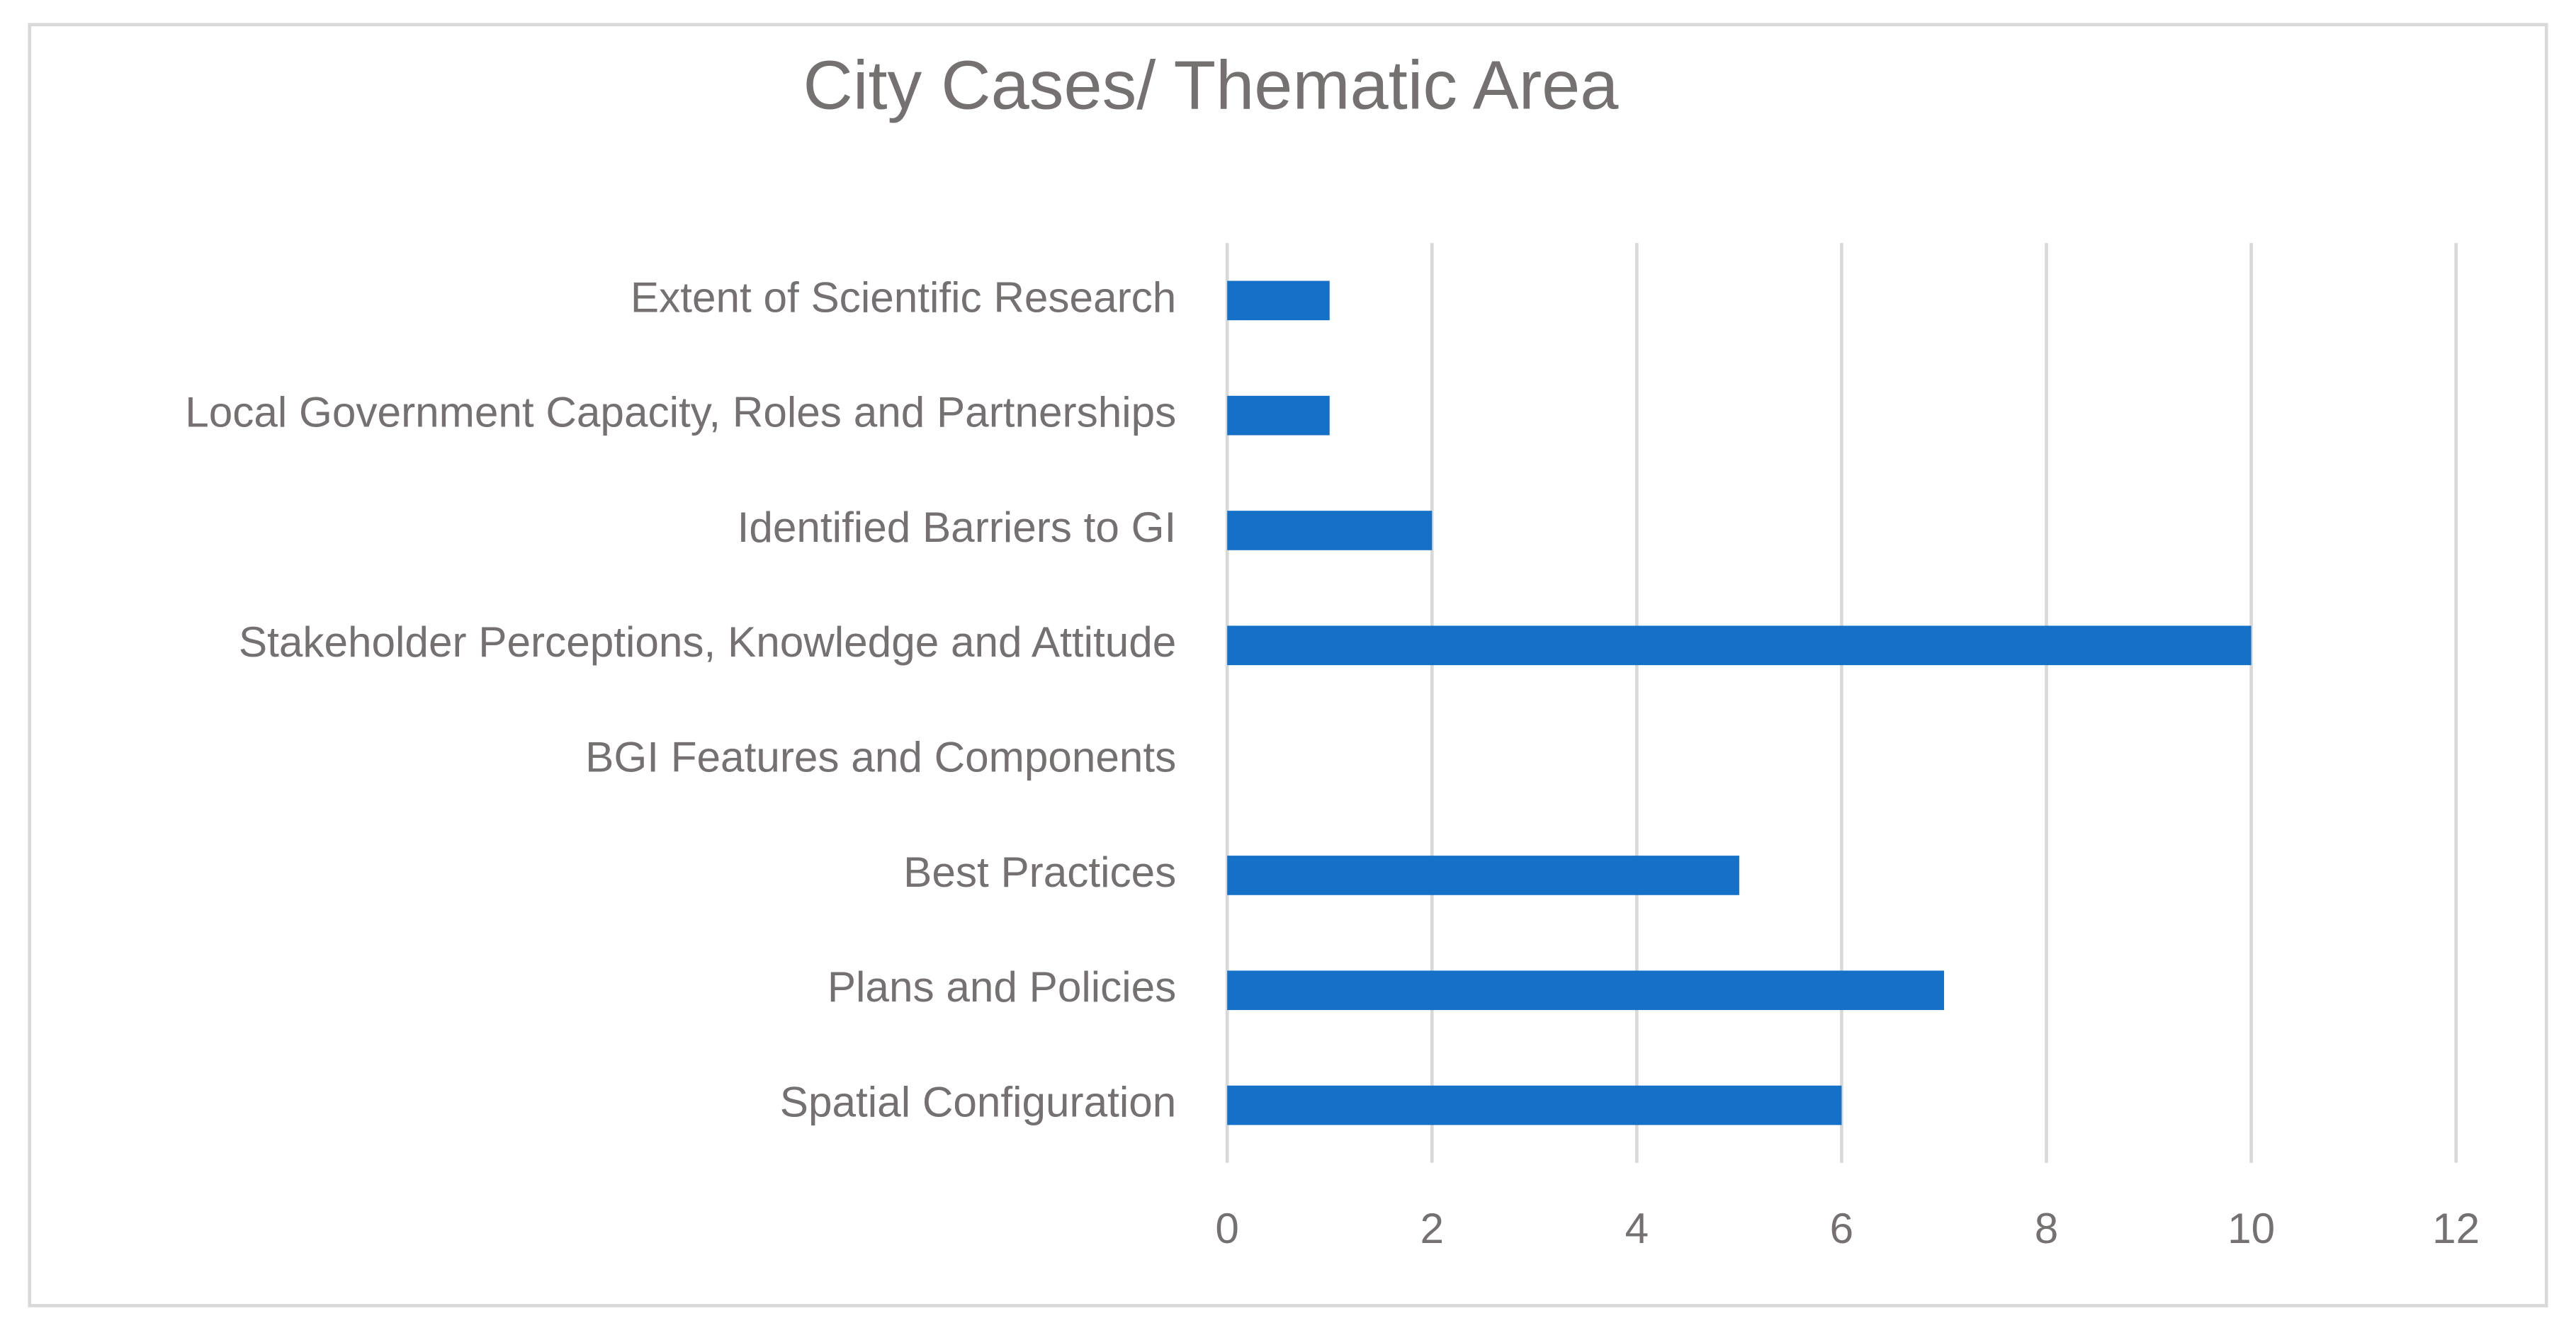  What do you see at coordinates (958, 527) in the screenshot?
I see `y-tick-label: Identified Barriers to GI` at bounding box center [958, 527].